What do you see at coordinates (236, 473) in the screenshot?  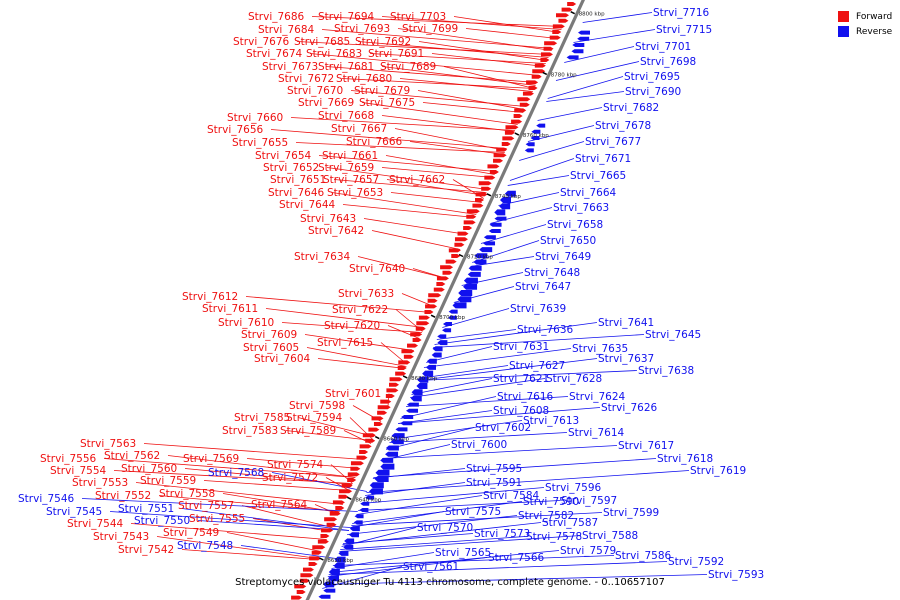 I see `reverse-gene-label: Strvi_7568` at bounding box center [236, 473].